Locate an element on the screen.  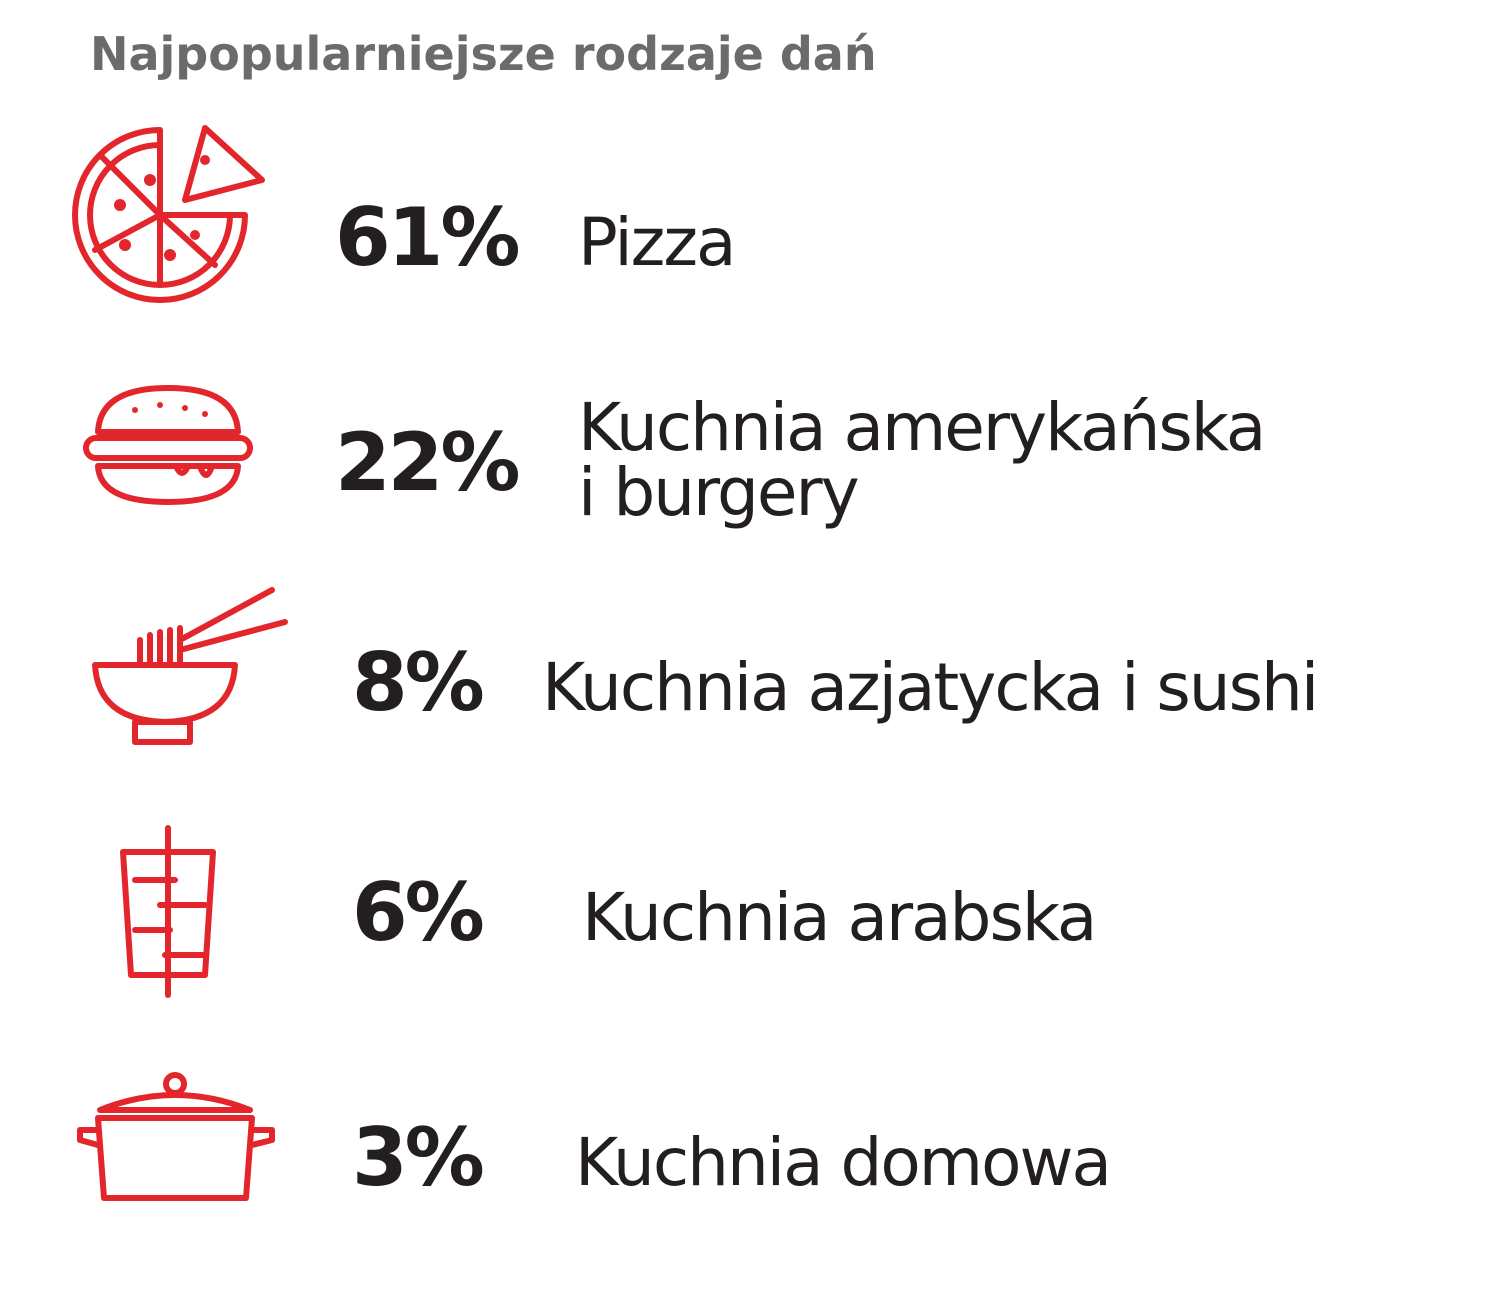
bowl-icon is located at coordinates (190, 666).